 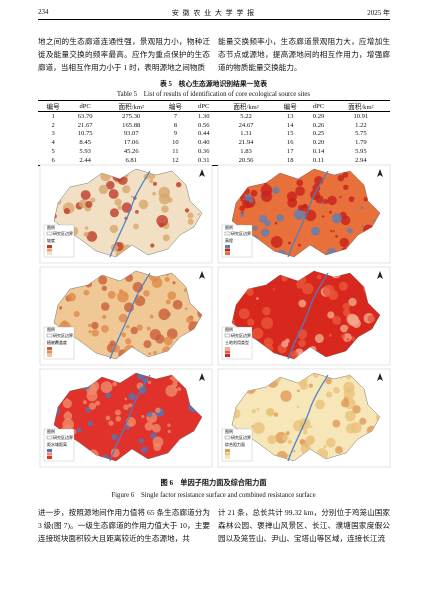 I want to click on column-header: 面积/km², so click(x=131, y=106).